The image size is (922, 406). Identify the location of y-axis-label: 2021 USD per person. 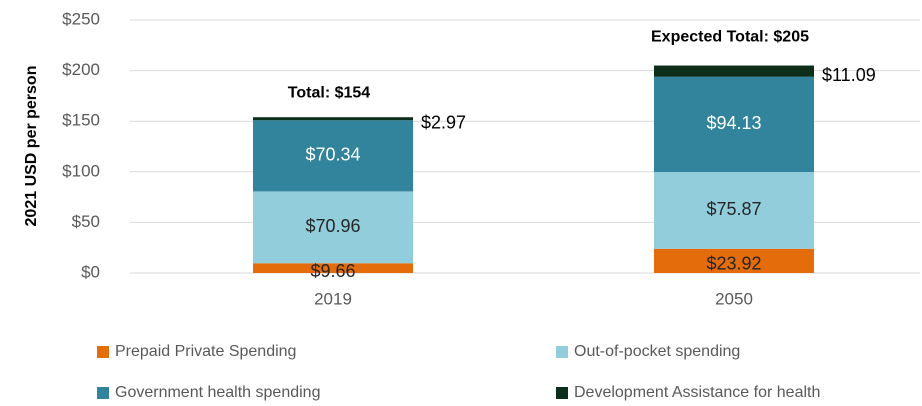
(31, 146).